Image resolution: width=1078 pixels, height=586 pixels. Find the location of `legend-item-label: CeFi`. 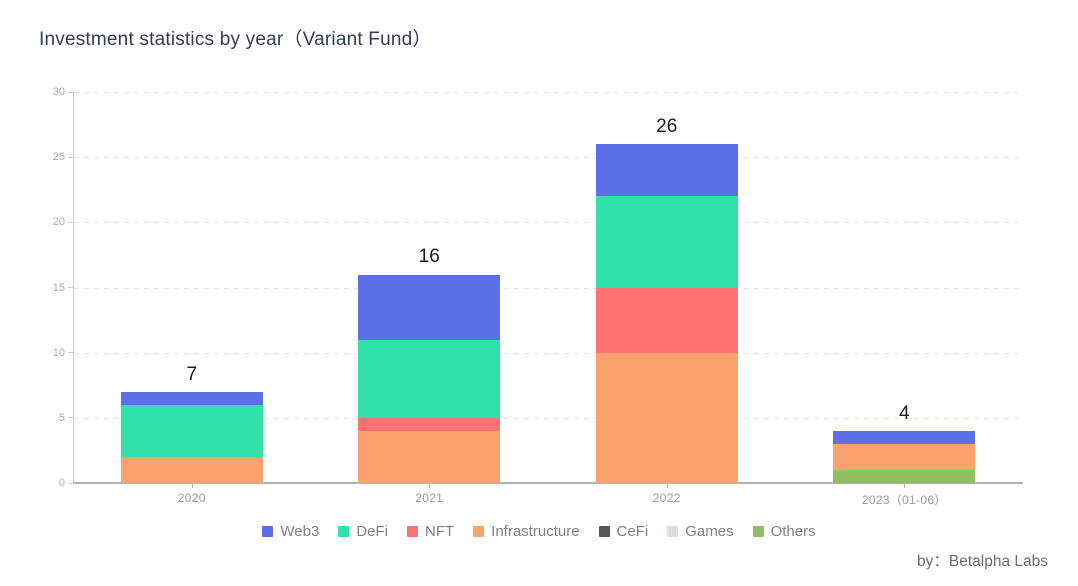

legend-item-label: CeFi is located at coordinates (632, 531).